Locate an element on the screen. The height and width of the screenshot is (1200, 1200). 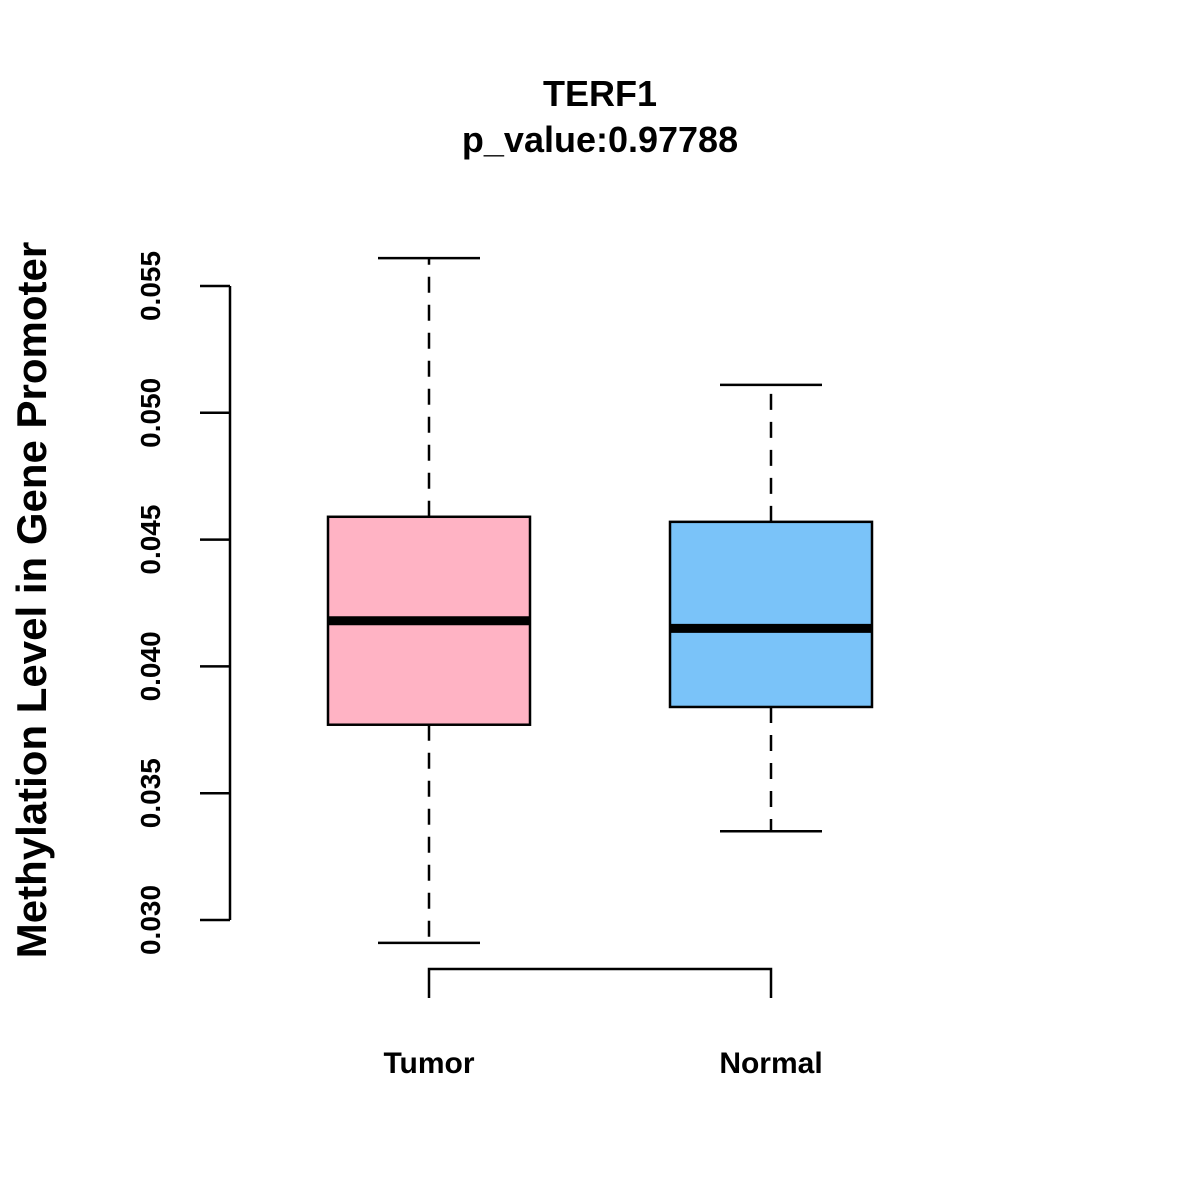
y-tick-label: 0.040 is located at coordinates (150, 666).